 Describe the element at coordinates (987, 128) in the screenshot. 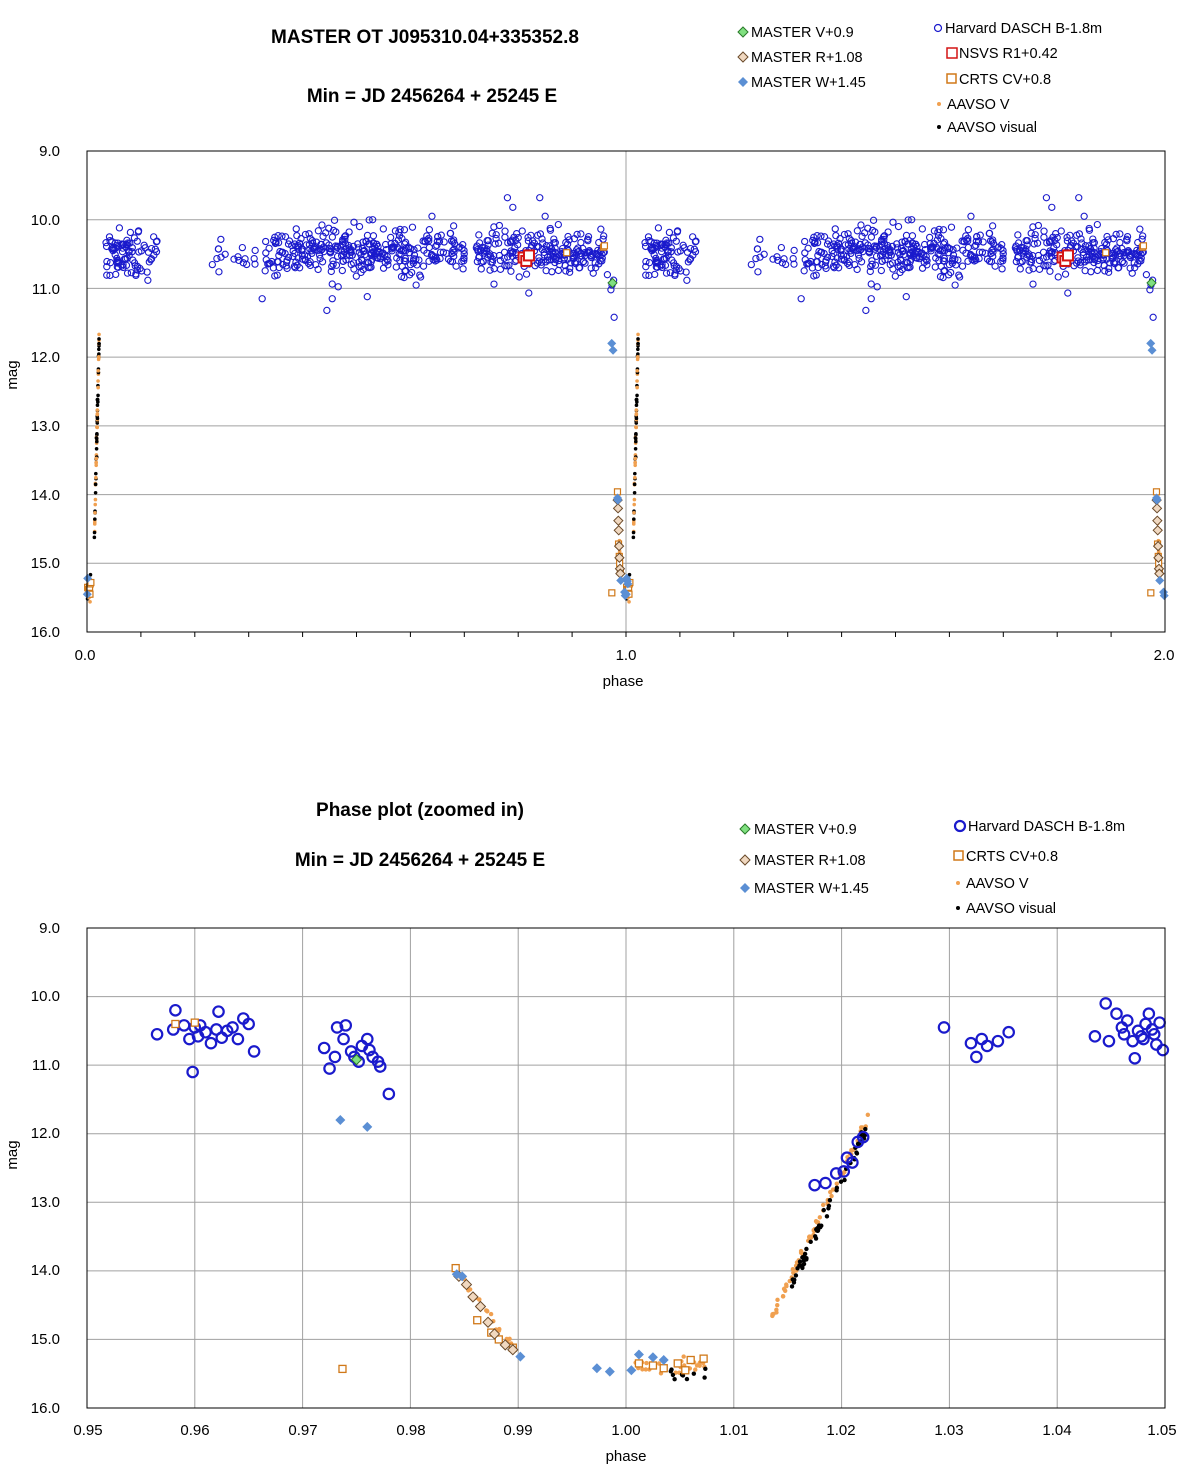

I see `legend-item-aavso-visual: AAVSO visual` at that location.